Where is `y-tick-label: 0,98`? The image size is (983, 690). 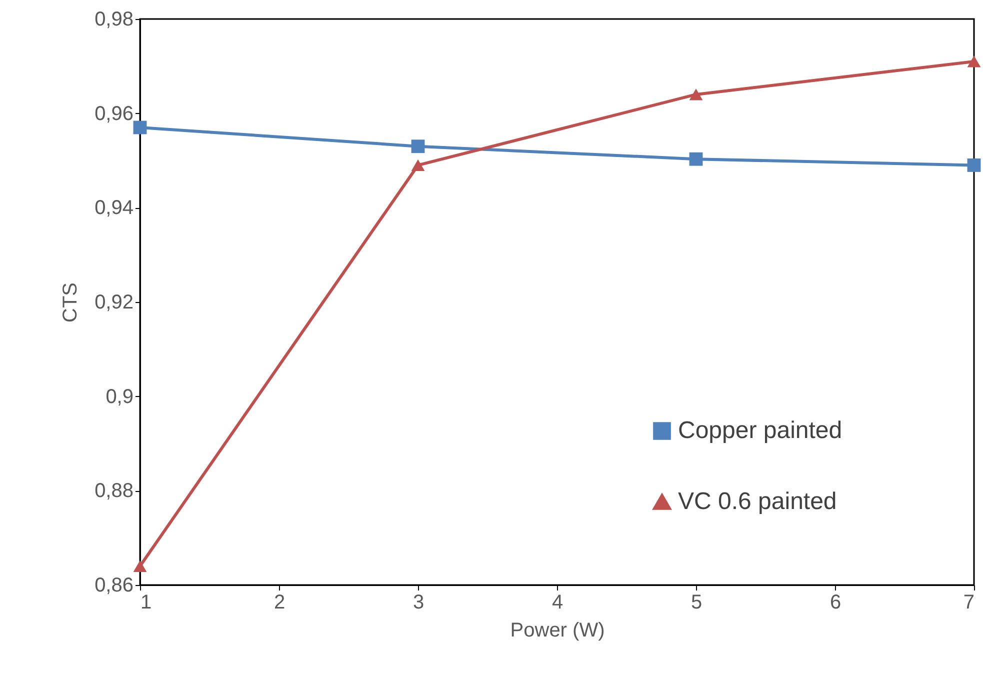
y-tick-label: 0,98 is located at coordinates (114, 19).